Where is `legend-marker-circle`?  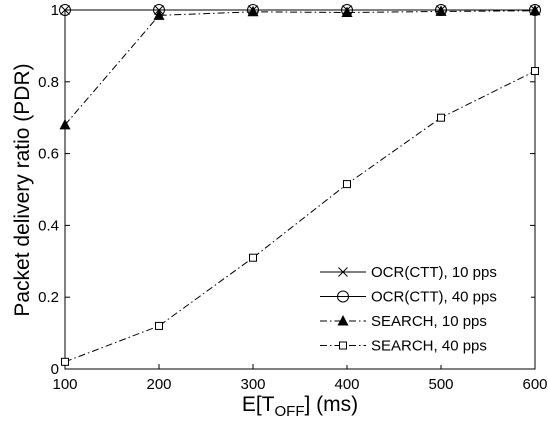
legend-marker-circle is located at coordinates (343, 296).